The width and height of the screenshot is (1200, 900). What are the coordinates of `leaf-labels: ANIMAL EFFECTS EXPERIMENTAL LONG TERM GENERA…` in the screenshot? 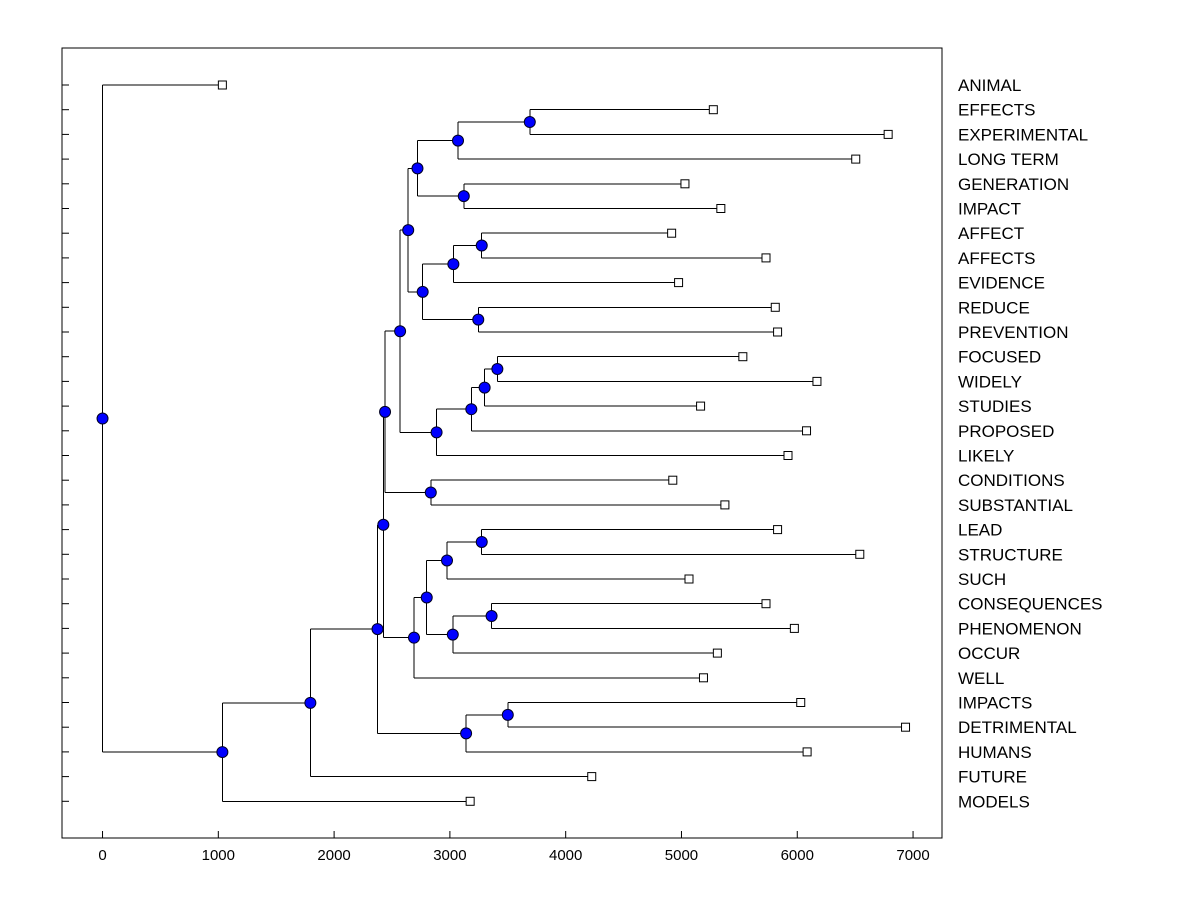 It's located at (1030, 443).